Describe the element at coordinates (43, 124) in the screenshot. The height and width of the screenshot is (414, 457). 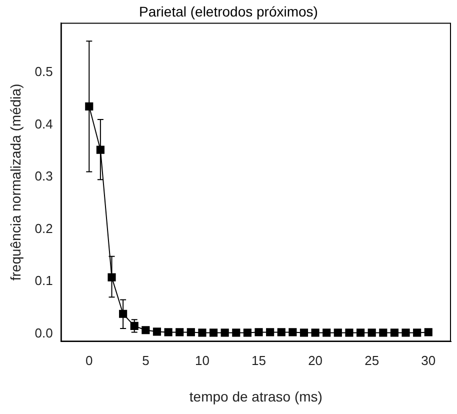
I see `y-tick-label: 0.4` at that location.